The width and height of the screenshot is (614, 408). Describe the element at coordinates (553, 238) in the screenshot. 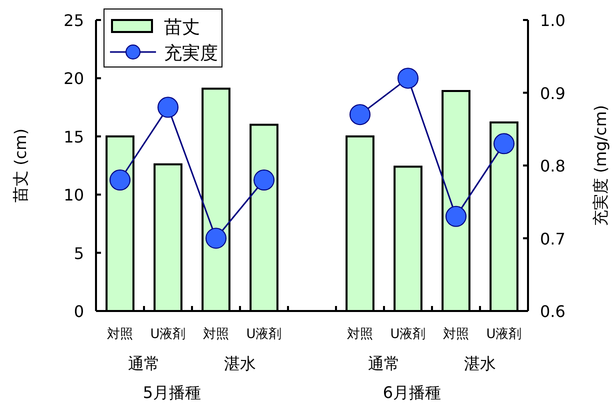

I see `y2-tick-label: 0.7` at that location.